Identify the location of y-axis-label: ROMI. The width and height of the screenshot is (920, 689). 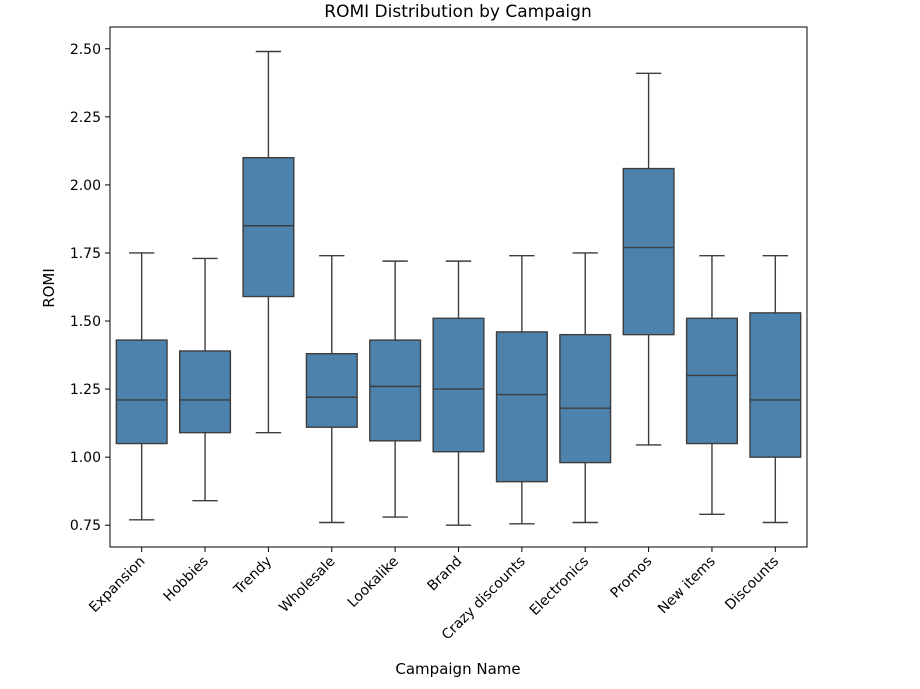
(49, 288).